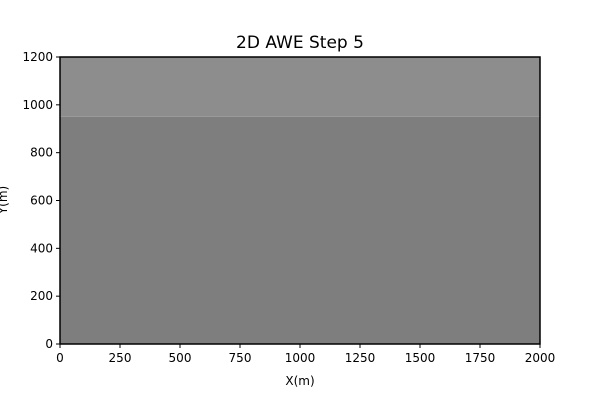 The image size is (600, 400). What do you see at coordinates (300, 358) in the screenshot?
I see `x-tick-label: 1000` at bounding box center [300, 358].